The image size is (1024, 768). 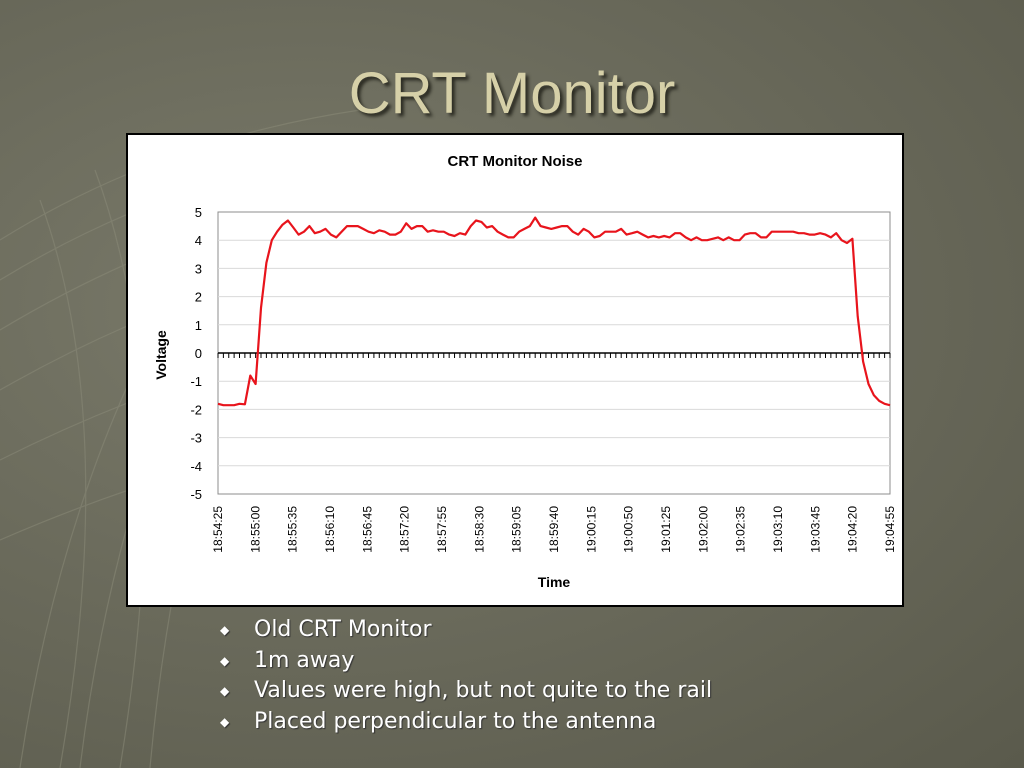 What do you see at coordinates (815, 529) in the screenshot?
I see `x-tick-label: 19:03:45` at bounding box center [815, 529].